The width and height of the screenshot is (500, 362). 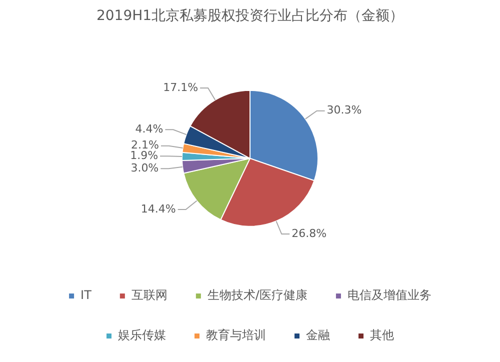 What do you see at coordinates (180, 87) in the screenshot?
I see `data-label: 17.1%` at bounding box center [180, 87].